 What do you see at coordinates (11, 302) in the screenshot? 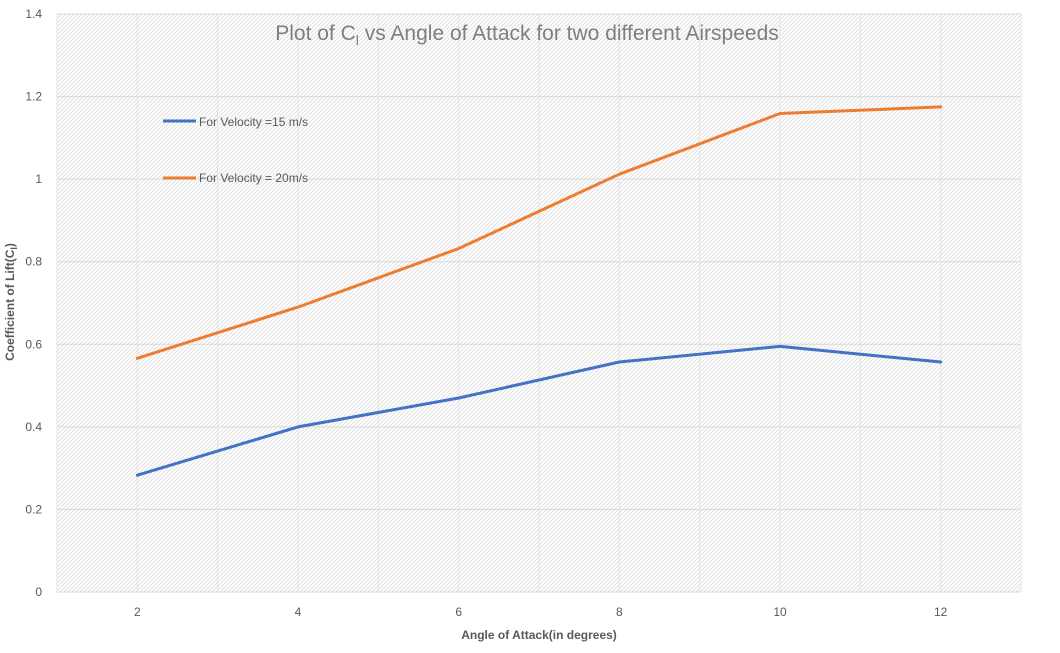
I see `y-axis-label: Coefficient of Lift(Cl)` at bounding box center [11, 302].